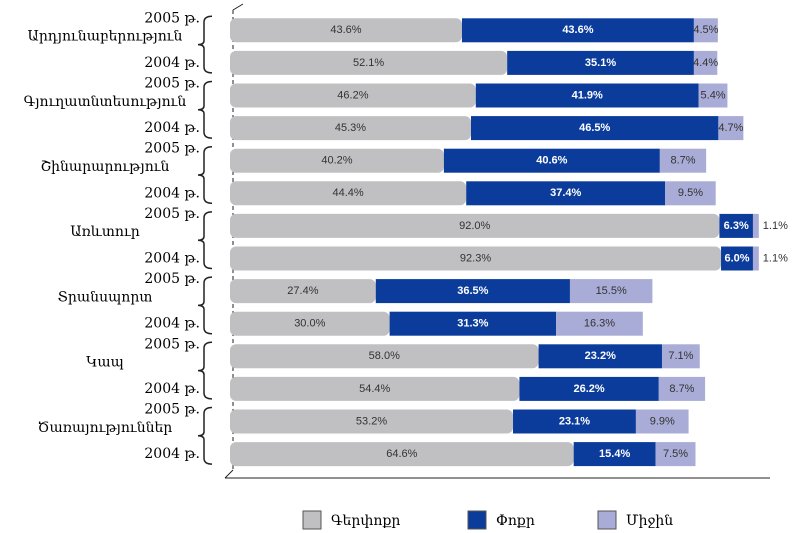 This screenshot has width=794, height=533. What do you see at coordinates (374, 389) in the screenshot?
I see `data-label: 54.4%` at bounding box center [374, 389].